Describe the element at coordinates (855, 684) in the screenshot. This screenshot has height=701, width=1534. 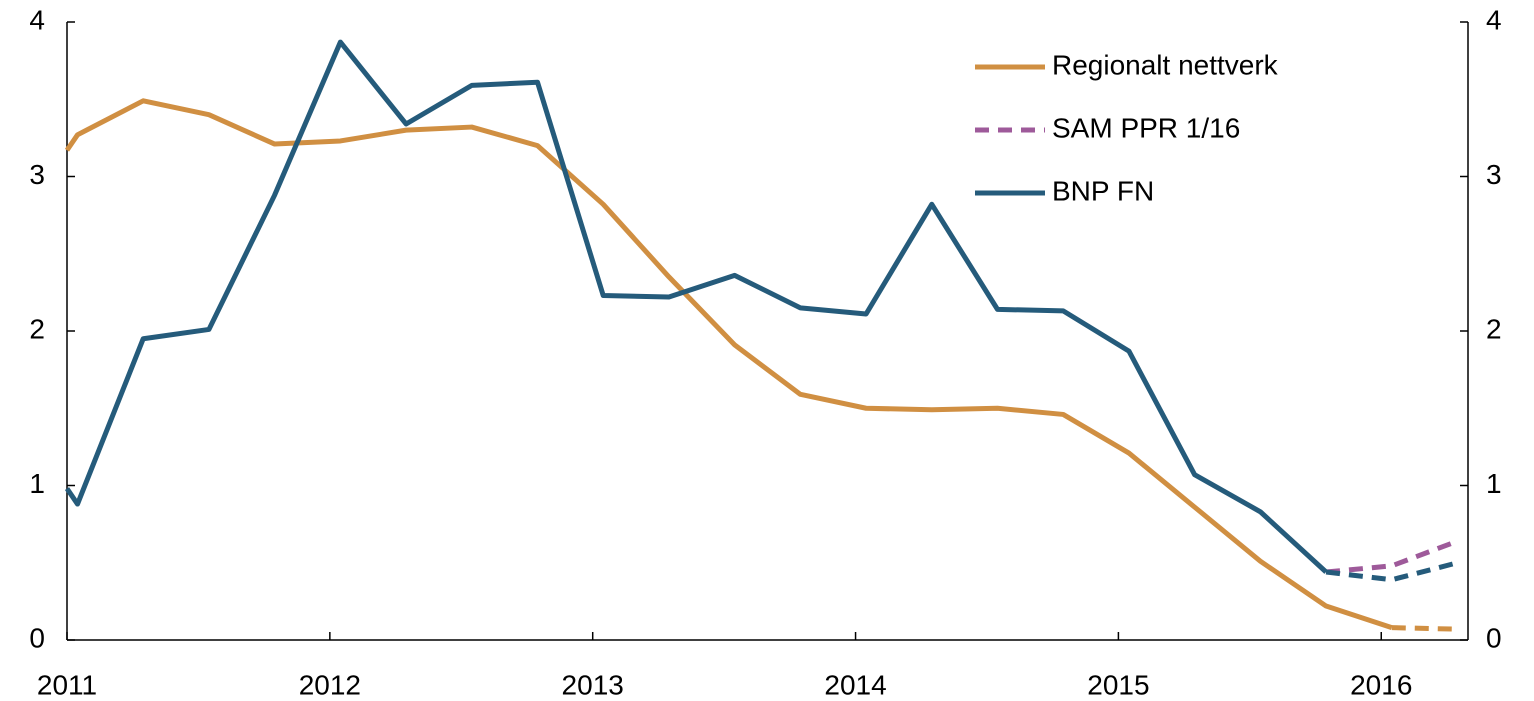
I see `x-tick-label: 2014` at that location.